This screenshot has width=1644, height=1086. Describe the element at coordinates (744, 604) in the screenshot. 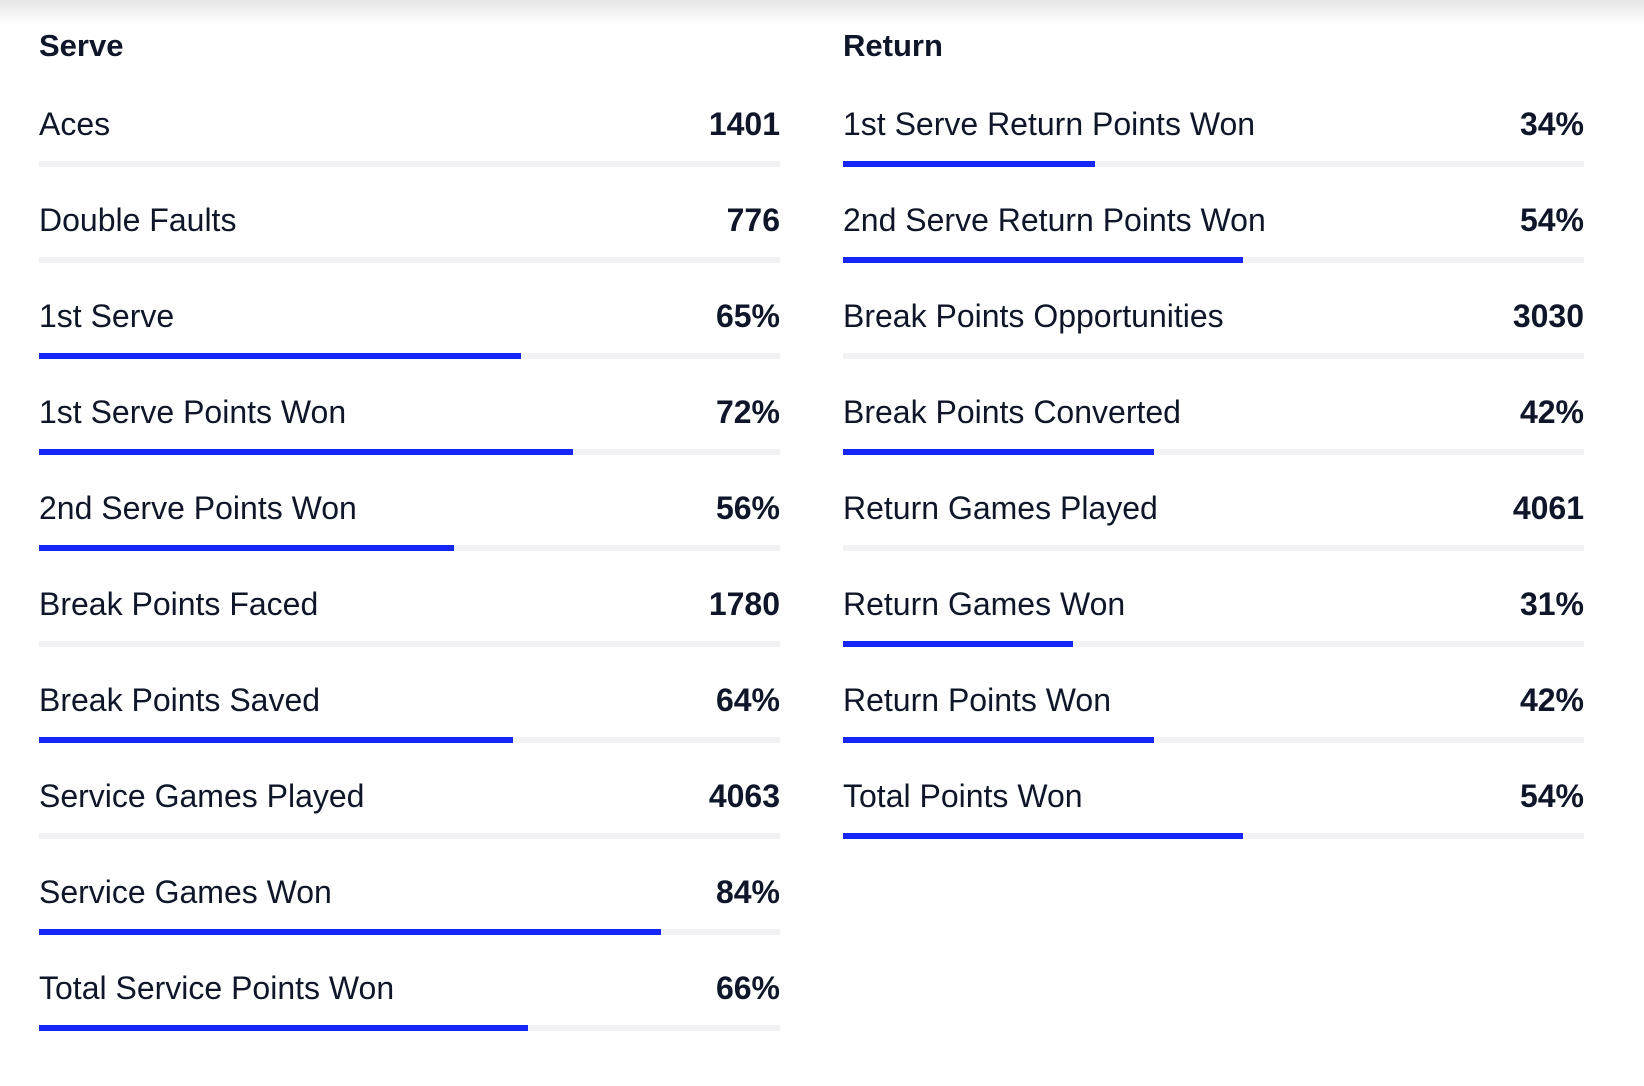

I see `stat-value: 1780` at that location.